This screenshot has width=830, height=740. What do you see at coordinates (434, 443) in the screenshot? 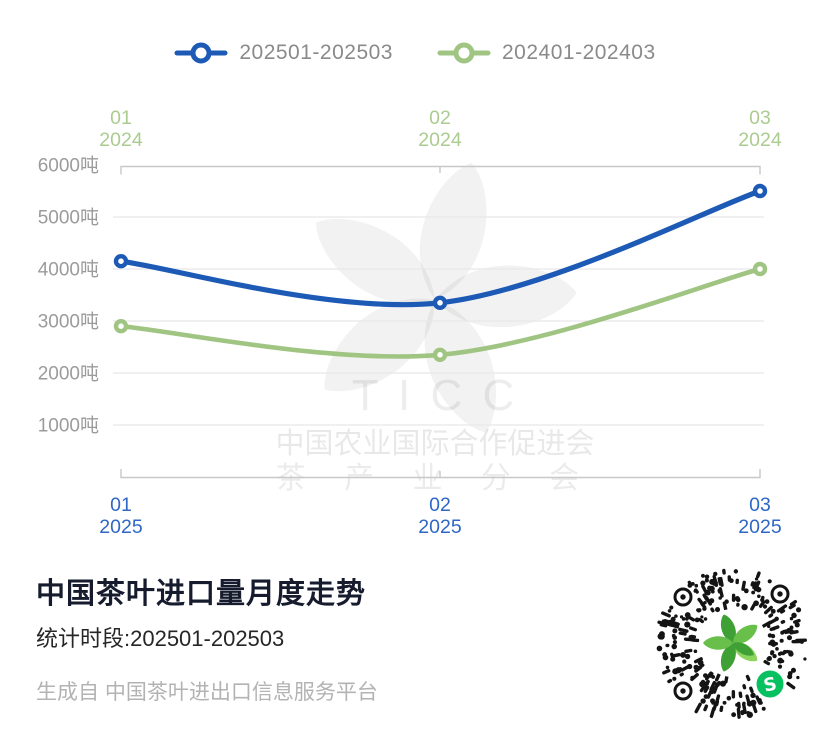
I see `watermark-org: 中国农业国际合作促进会` at bounding box center [434, 443].